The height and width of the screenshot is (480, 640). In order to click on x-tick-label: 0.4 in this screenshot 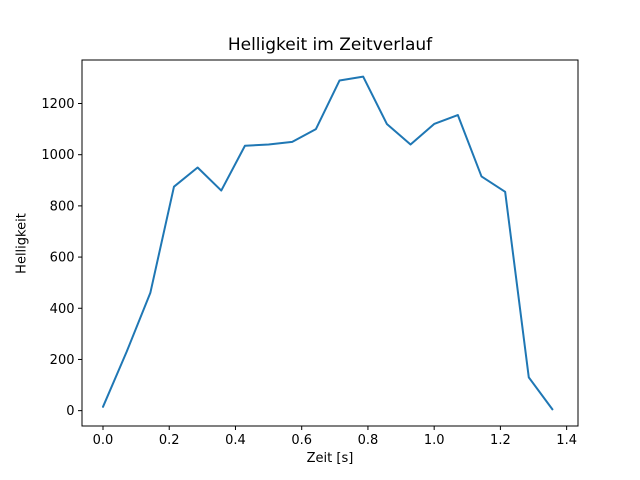, I will do `click(235, 440)`.